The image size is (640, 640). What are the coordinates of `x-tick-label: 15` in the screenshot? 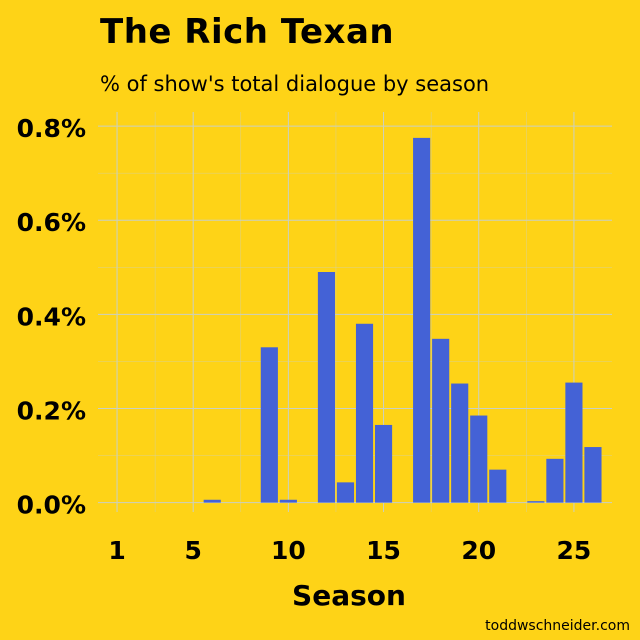 It's located at (383, 550).